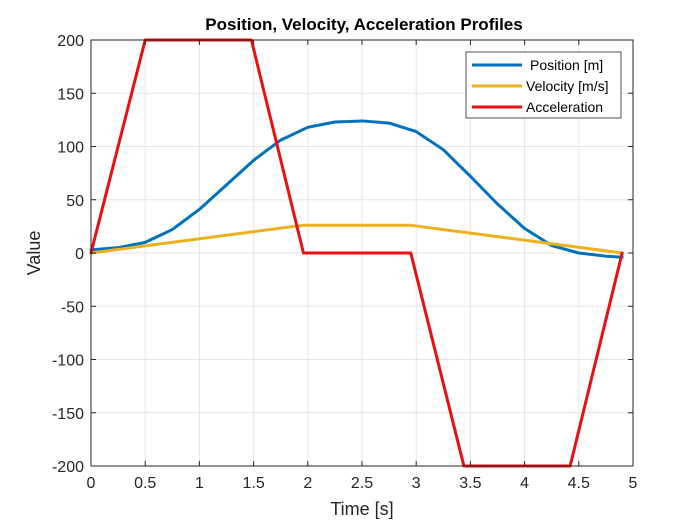 This screenshot has height=530, width=700. What do you see at coordinates (564, 107) in the screenshot?
I see `legend-label-acceleration: Acceleration` at bounding box center [564, 107].